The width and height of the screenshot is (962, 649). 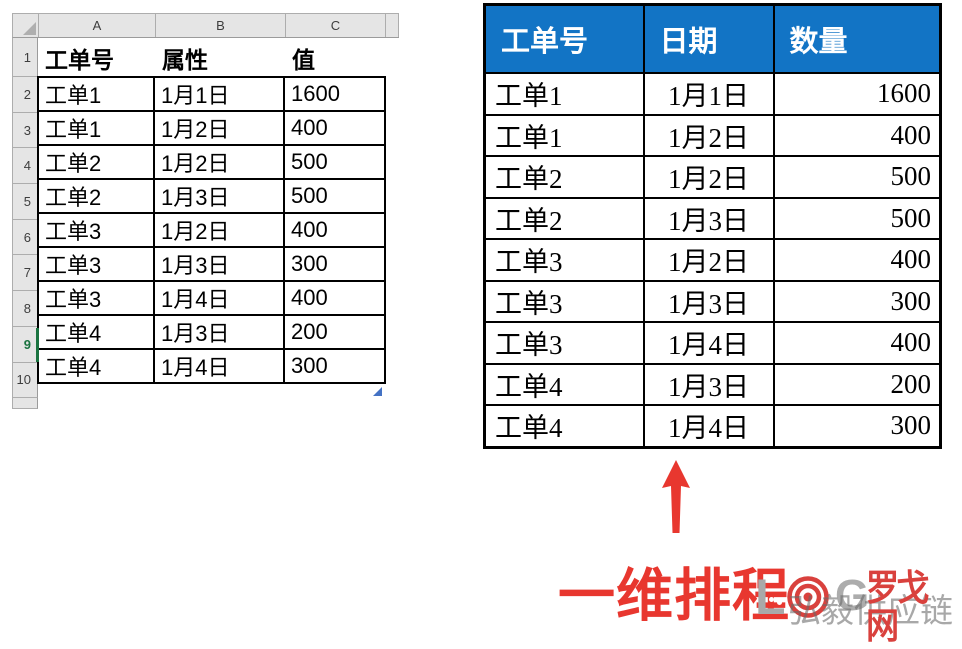 What do you see at coordinates (857, 94) in the screenshot?
I see `table-cell: 1600` at bounding box center [857, 94].